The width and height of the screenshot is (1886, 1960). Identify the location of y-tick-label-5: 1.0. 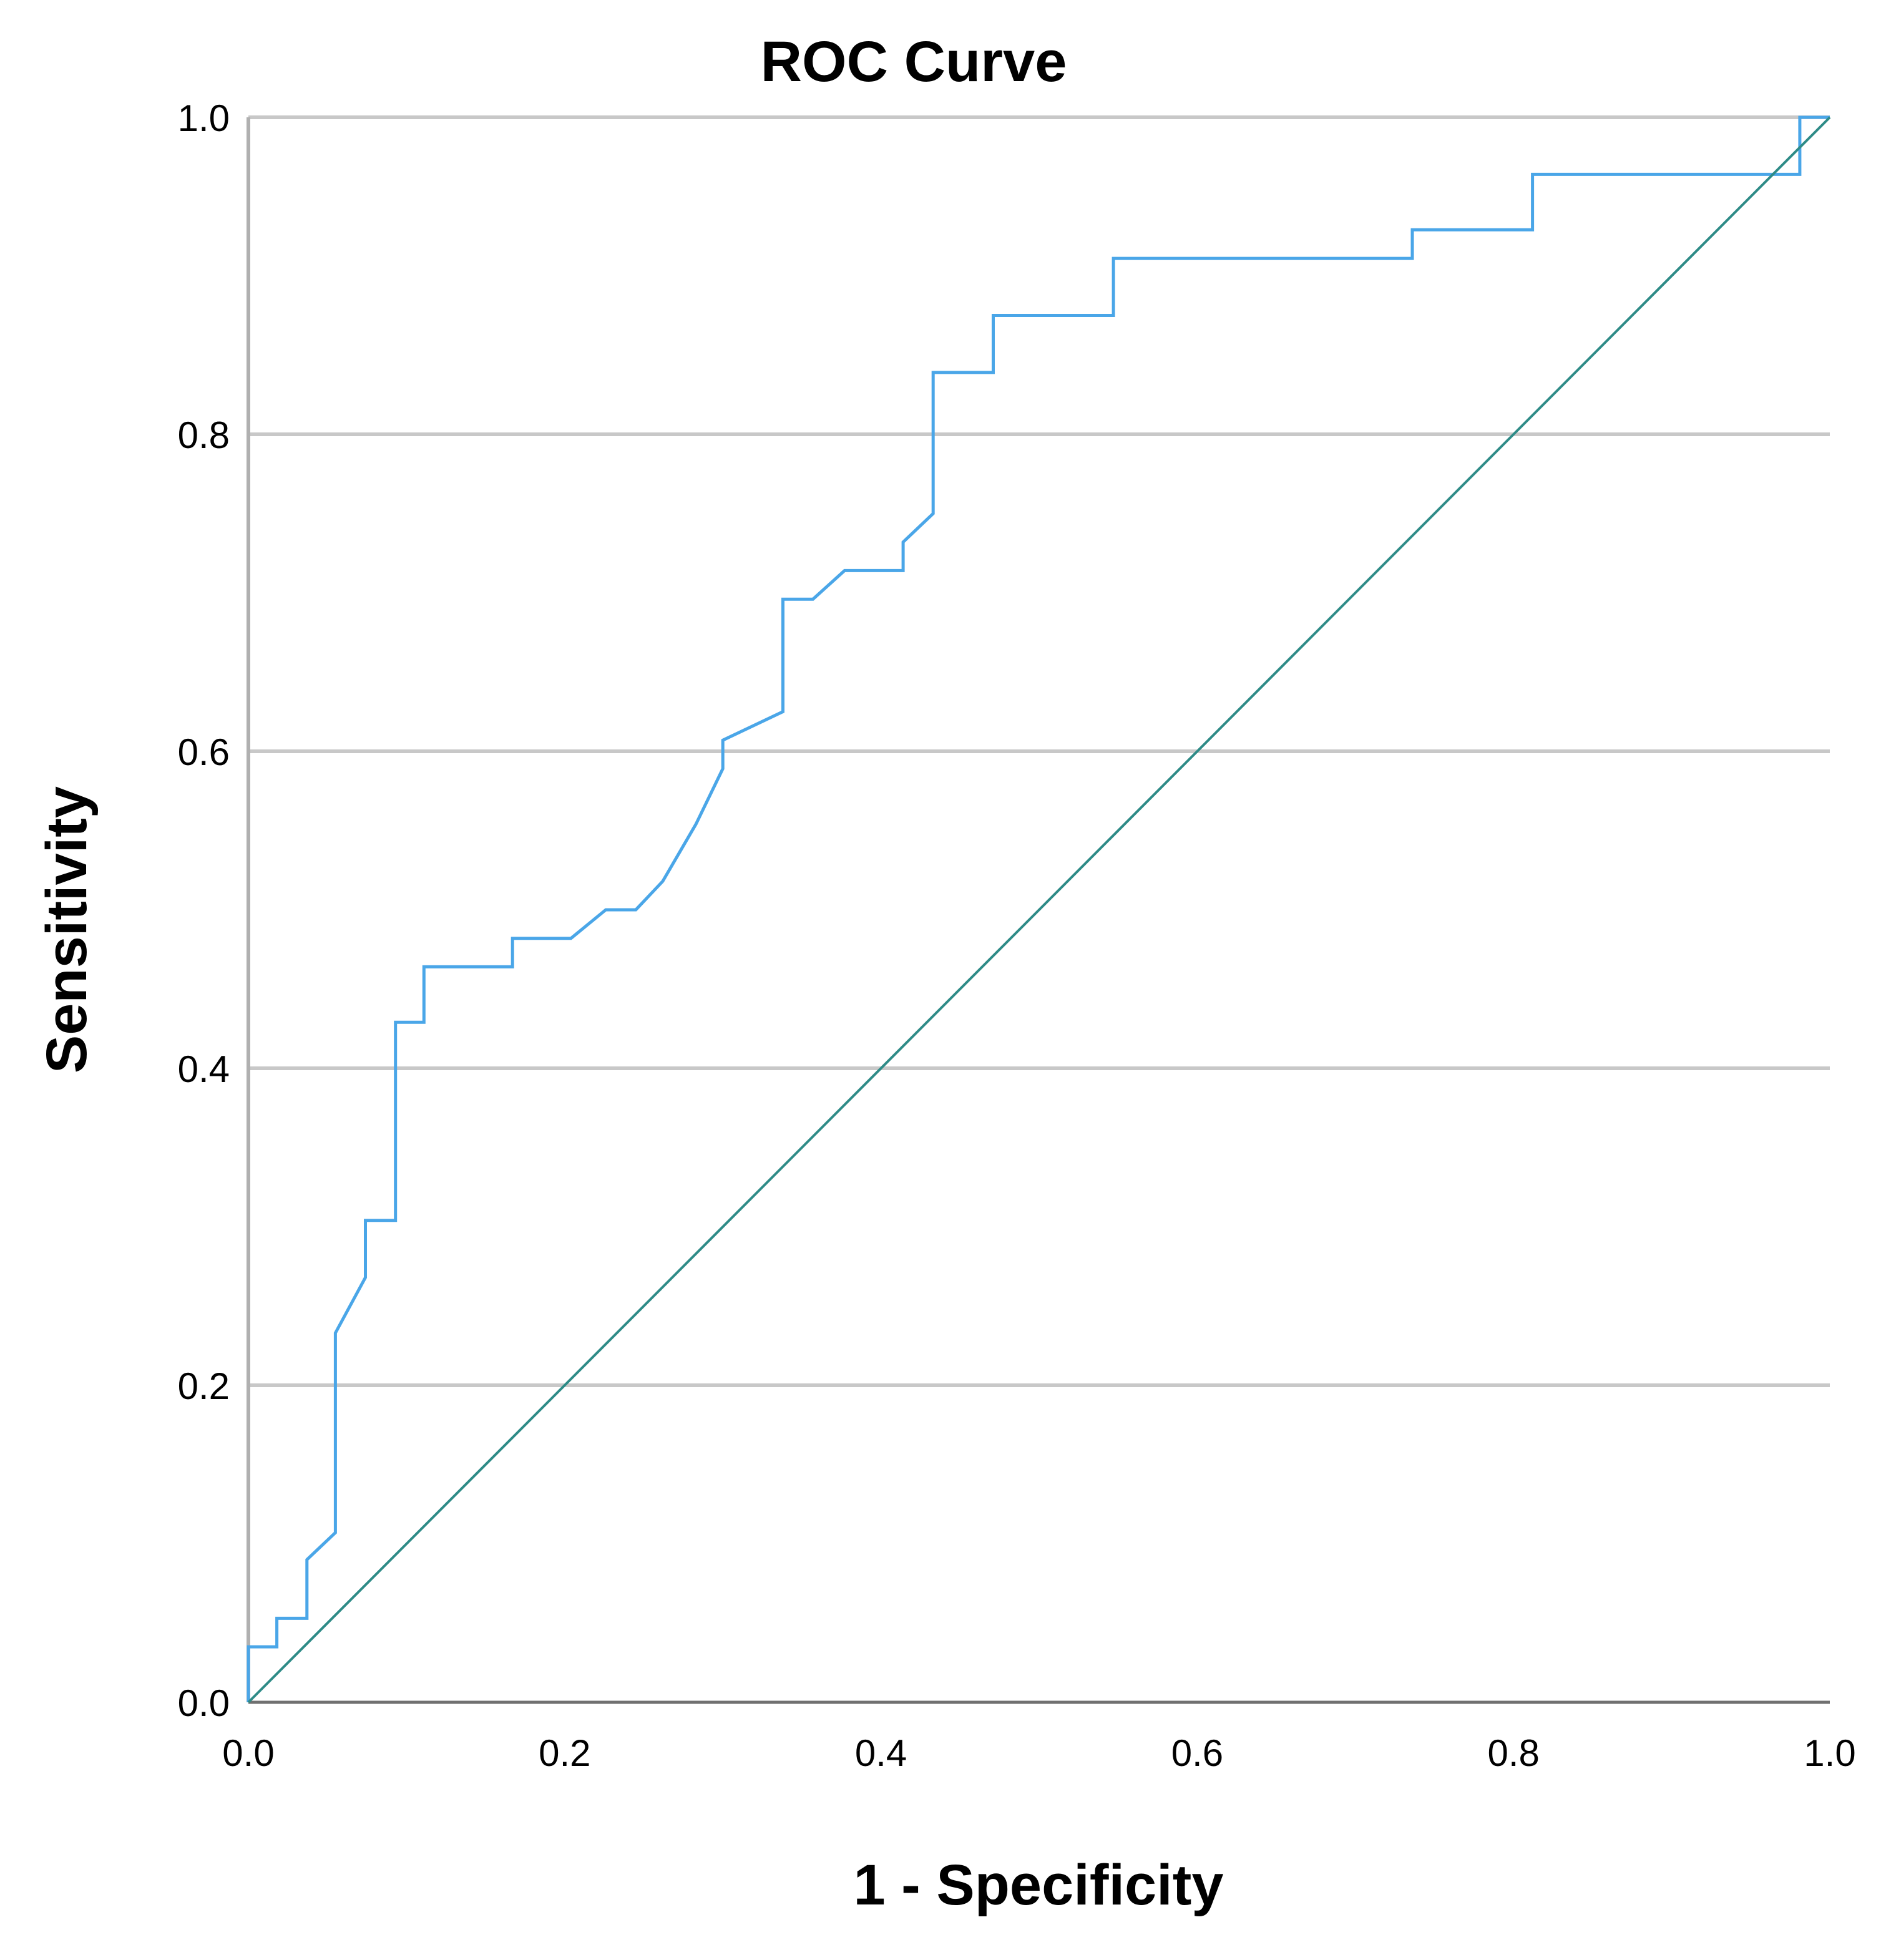
(204, 118).